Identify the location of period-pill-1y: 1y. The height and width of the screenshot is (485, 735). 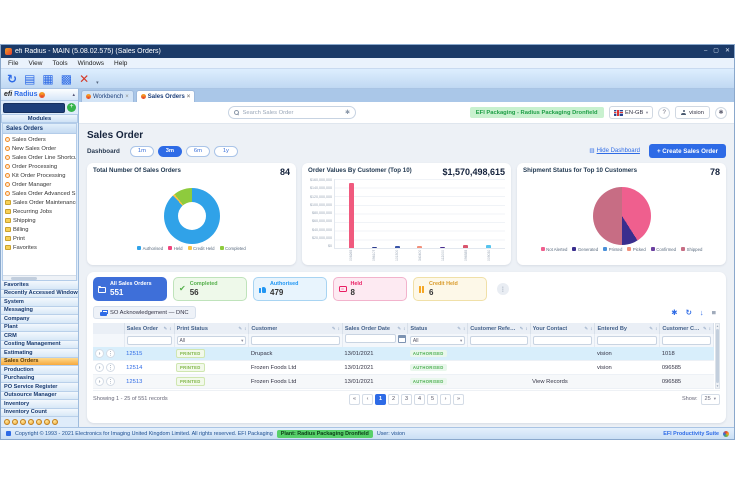
(225, 151).